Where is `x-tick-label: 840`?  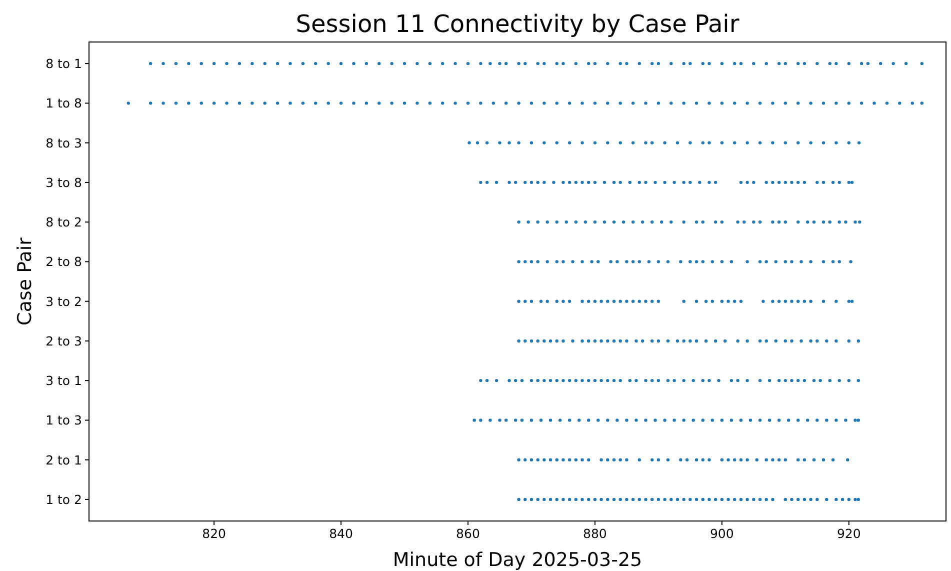
x-tick-label: 840 is located at coordinates (341, 533).